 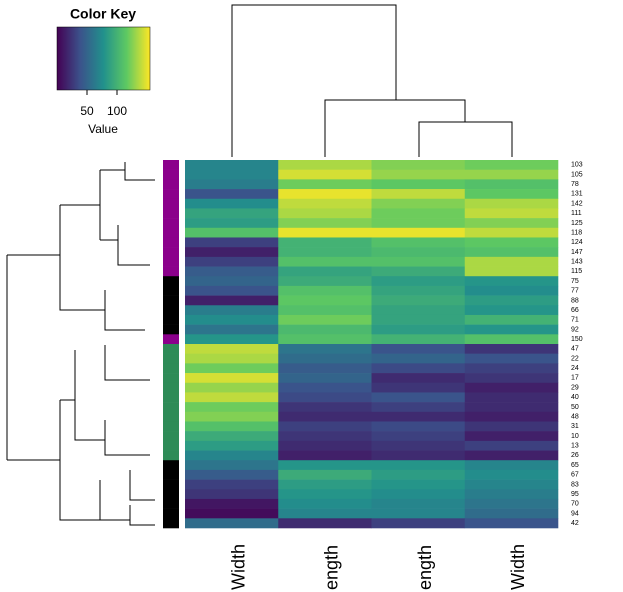 I want to click on row-label: 17, so click(x=575, y=378).